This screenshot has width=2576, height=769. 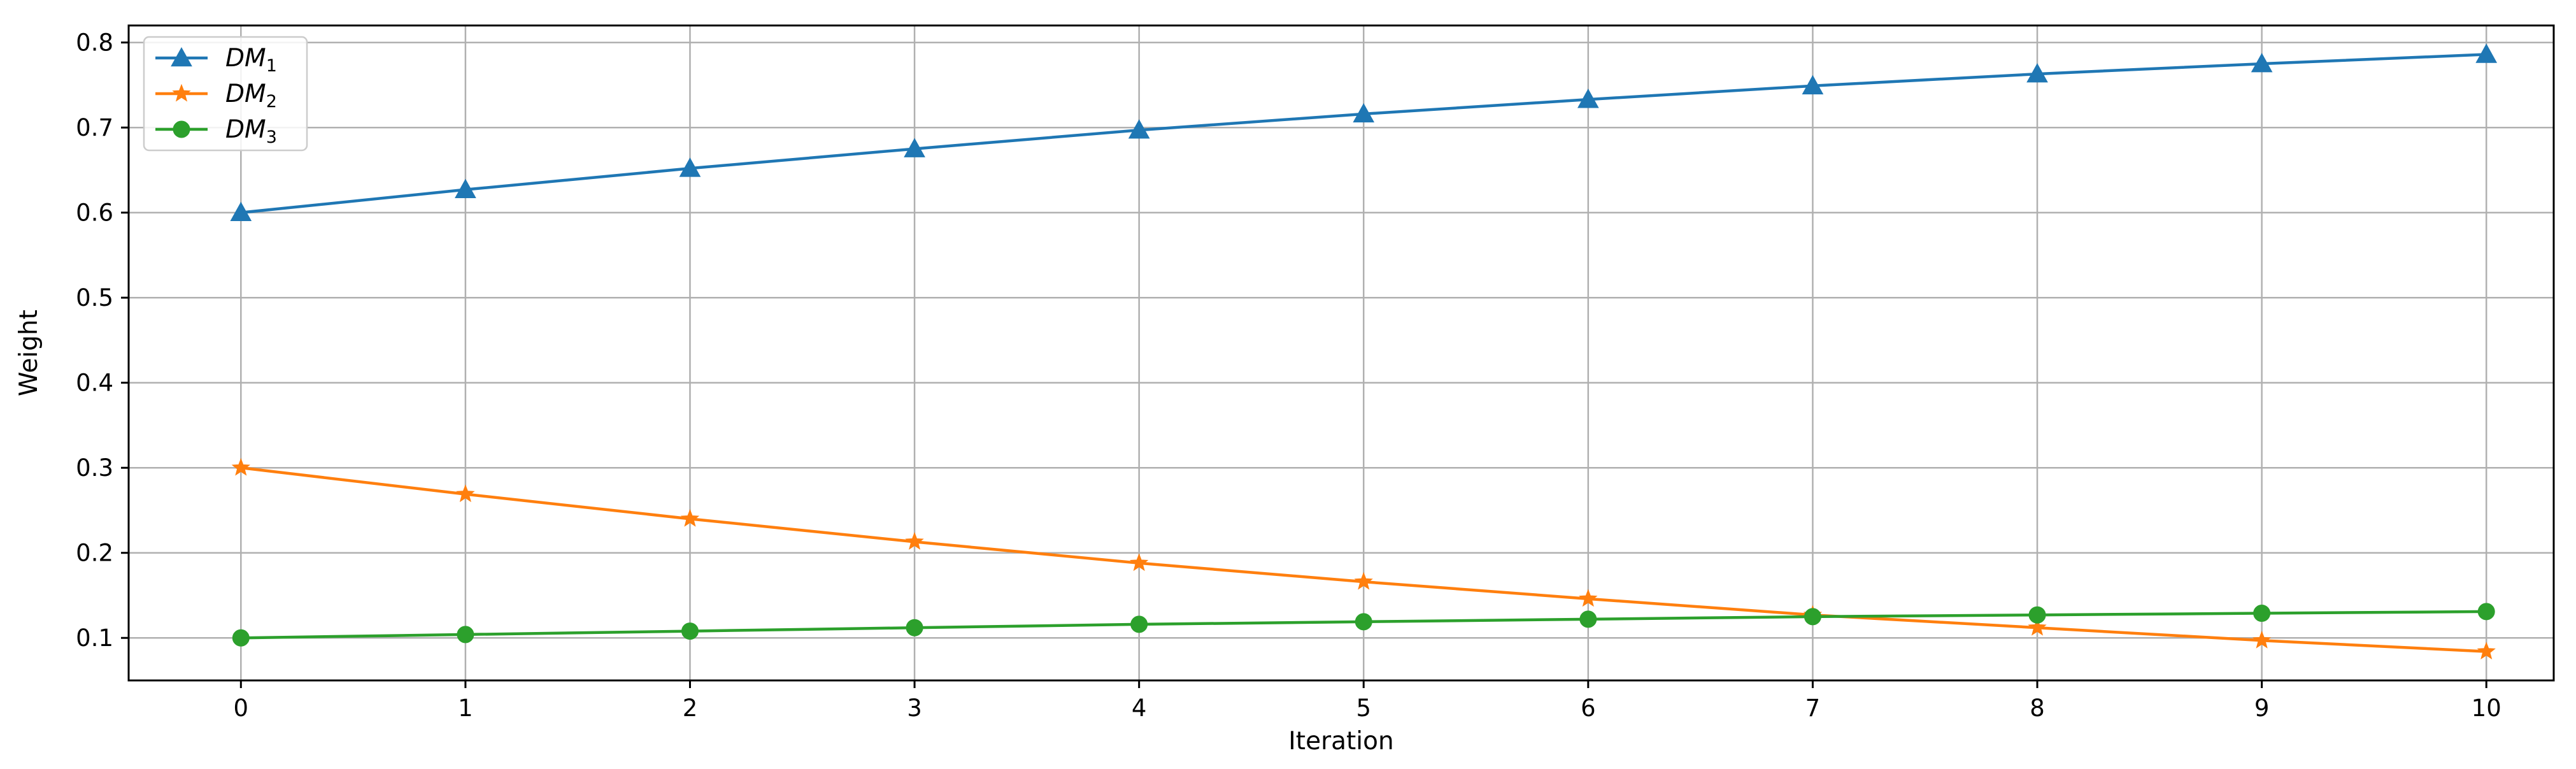 I want to click on legend-label-dm1: DM1, so click(x=251, y=60).